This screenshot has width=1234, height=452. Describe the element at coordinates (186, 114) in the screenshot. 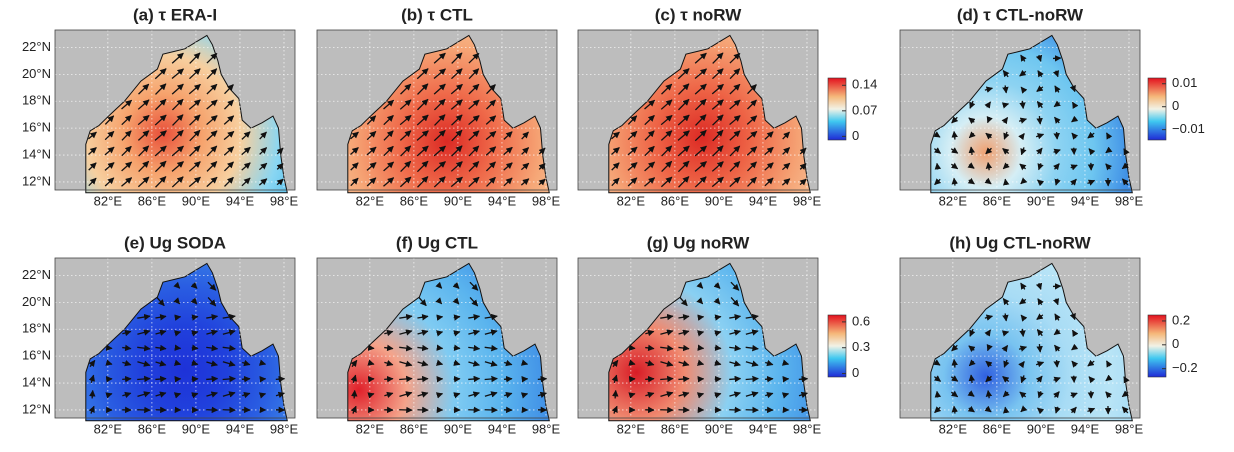

I see `ocean-field` at that location.